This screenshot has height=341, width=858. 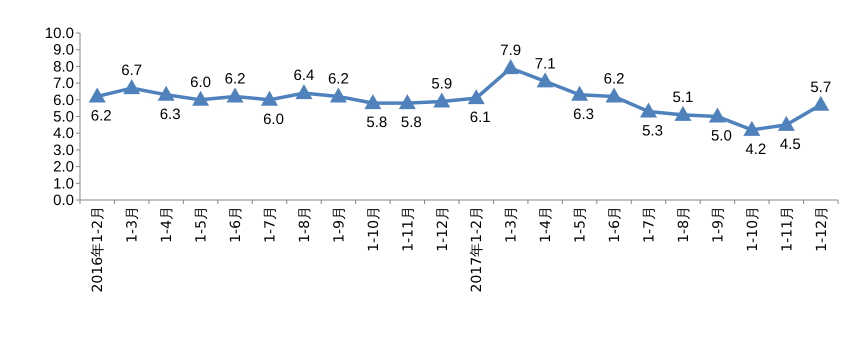 I want to click on data-label: 5.9, so click(x=441, y=83).